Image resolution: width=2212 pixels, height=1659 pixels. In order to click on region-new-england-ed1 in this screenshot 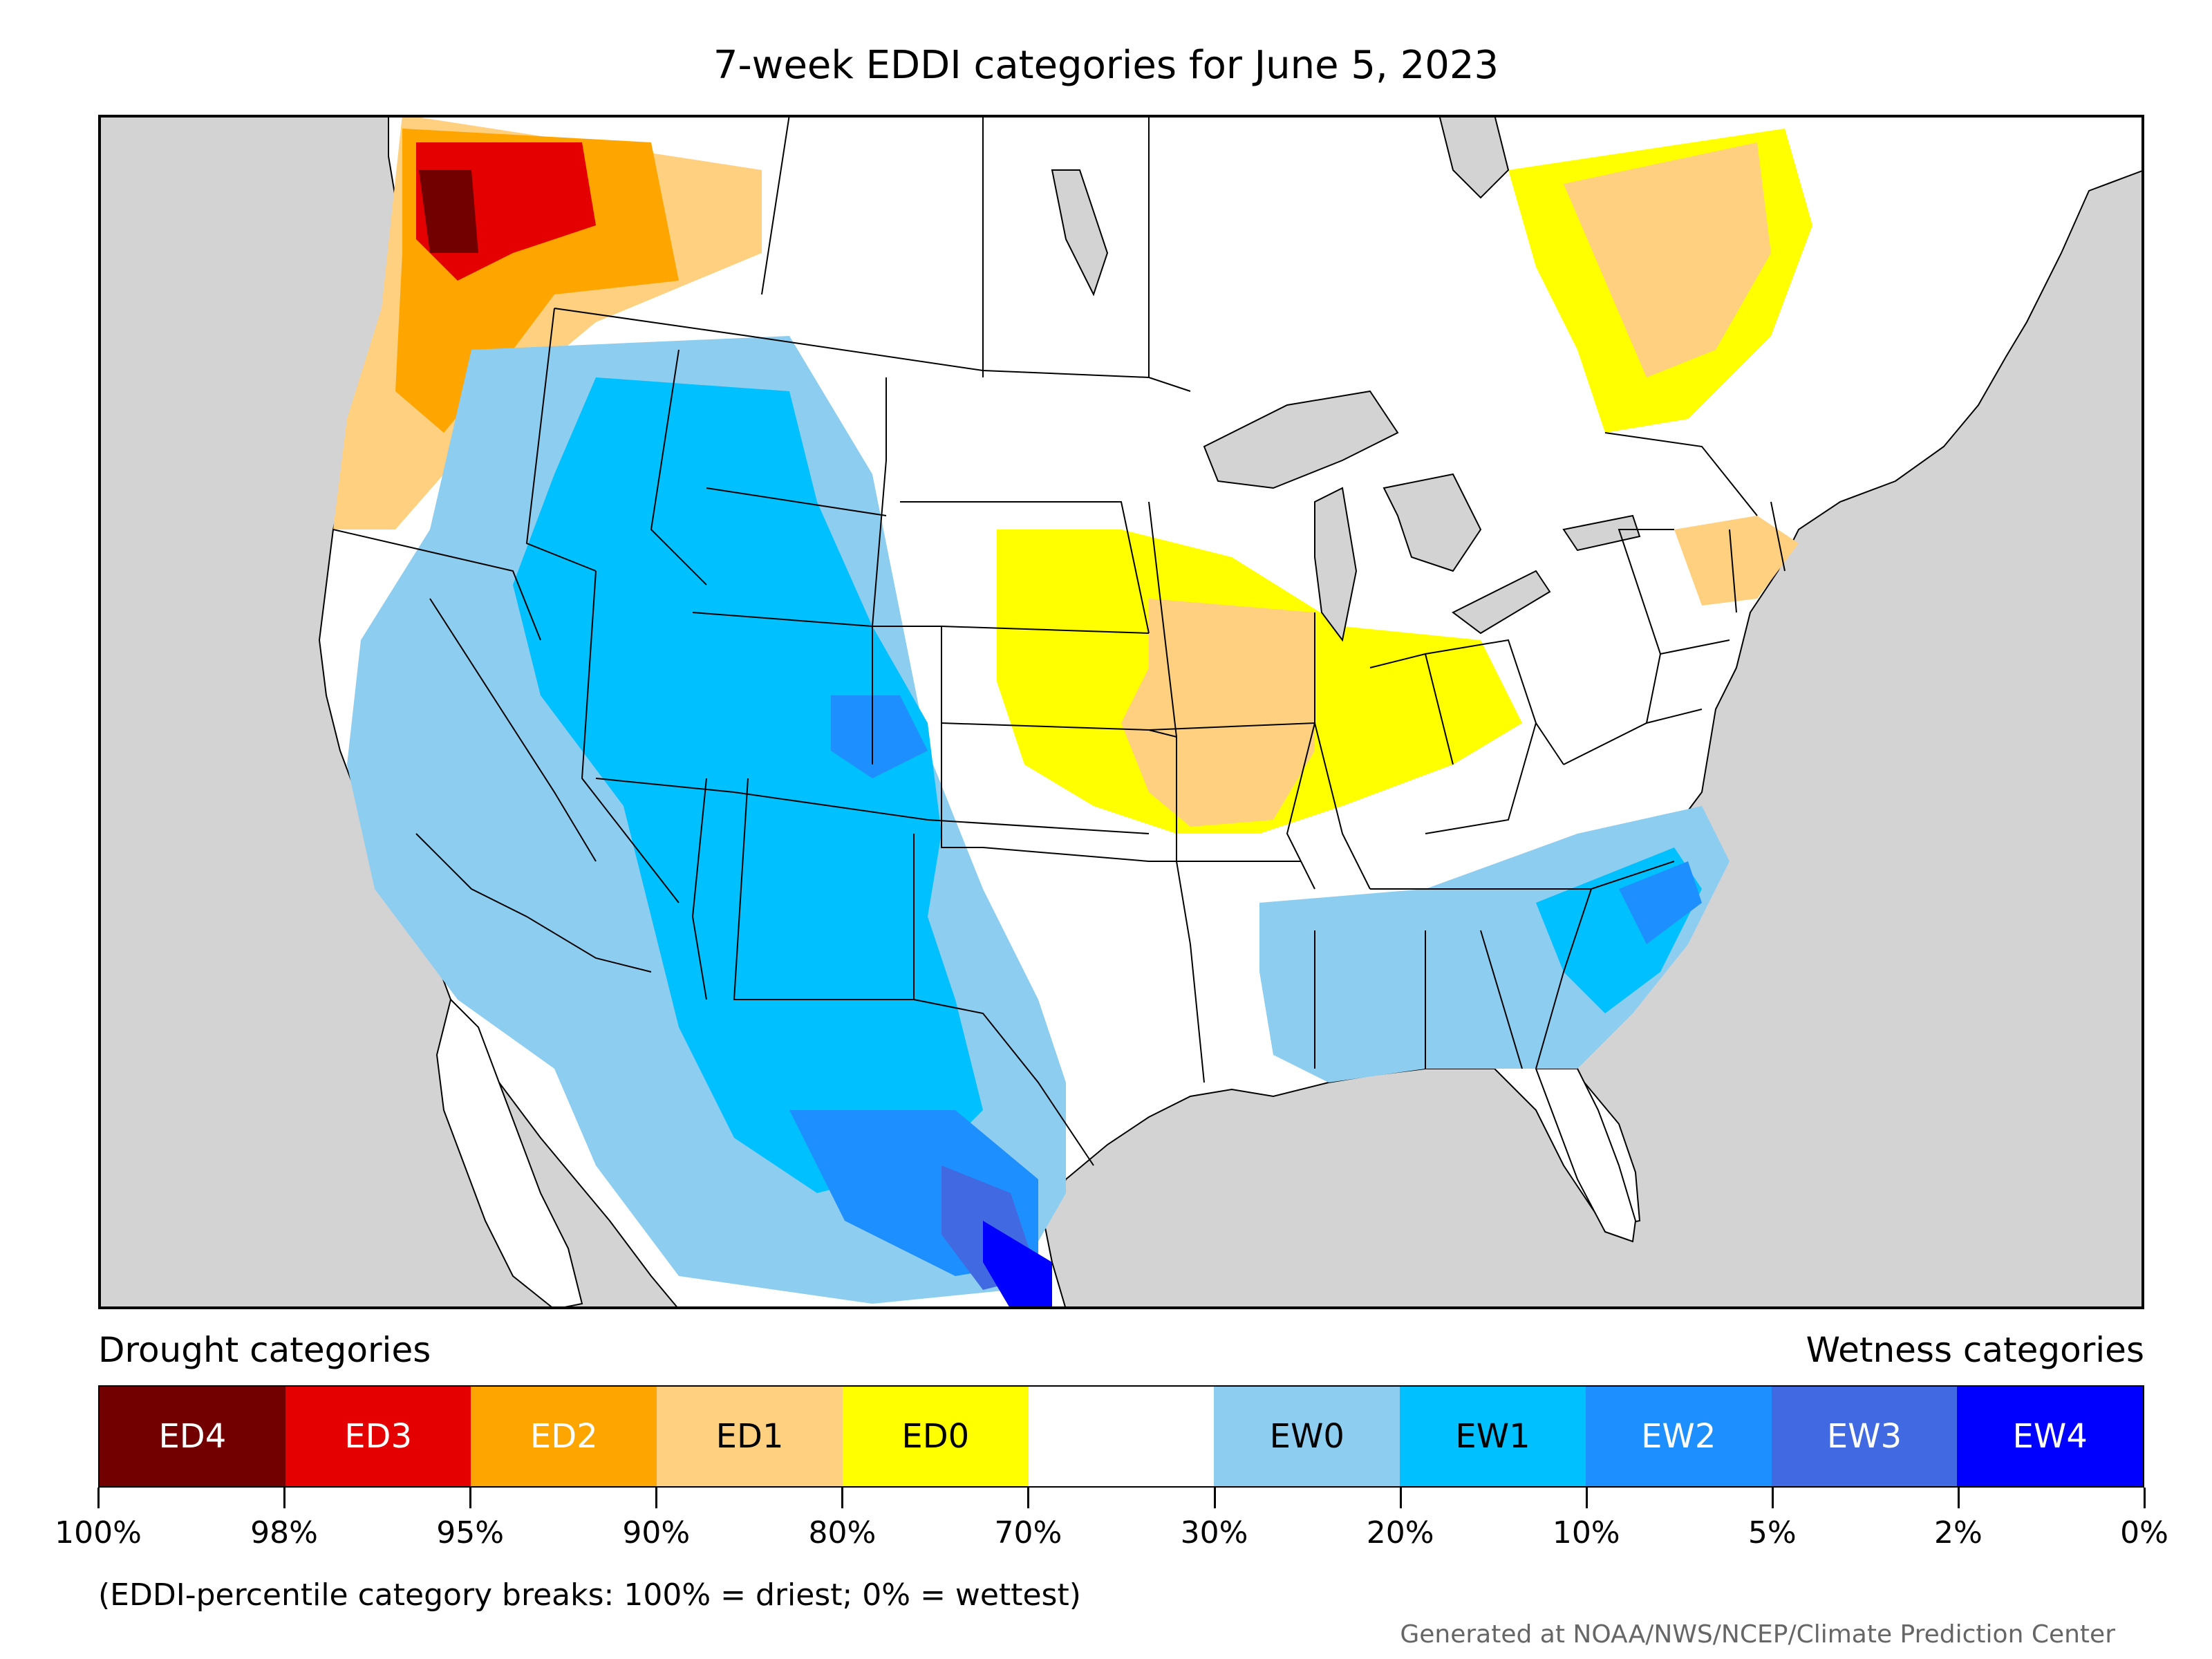, I will do `click(1736, 561)`.